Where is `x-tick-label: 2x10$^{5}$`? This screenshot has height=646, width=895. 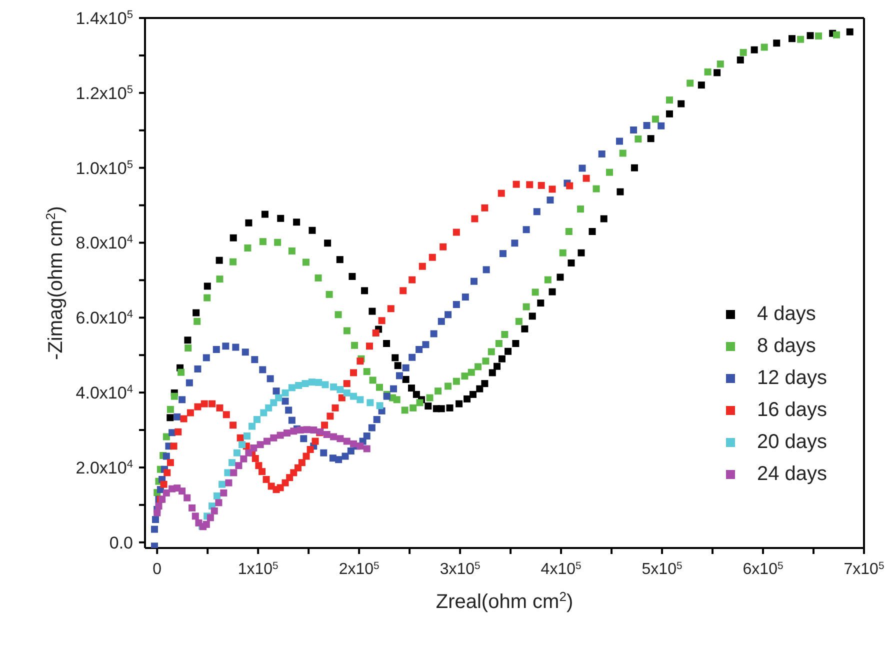 x-tick-label: 2x10$^{5}$ is located at coordinates (359, 569).